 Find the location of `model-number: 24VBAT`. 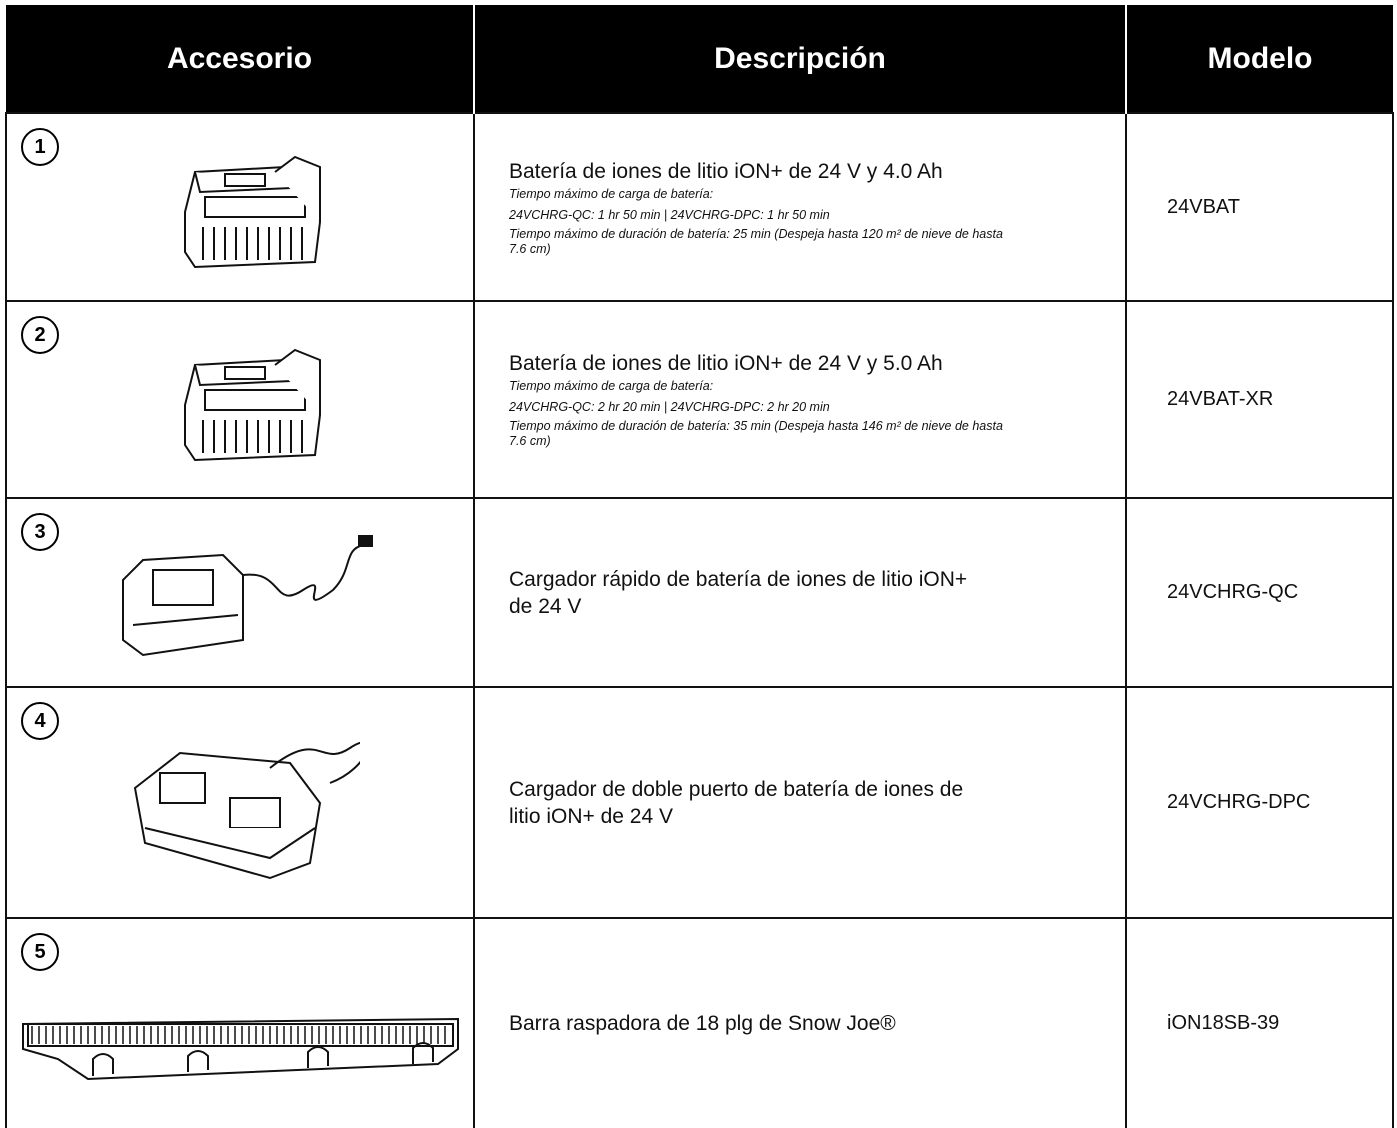

model-number: 24VBAT is located at coordinates (1203, 206).